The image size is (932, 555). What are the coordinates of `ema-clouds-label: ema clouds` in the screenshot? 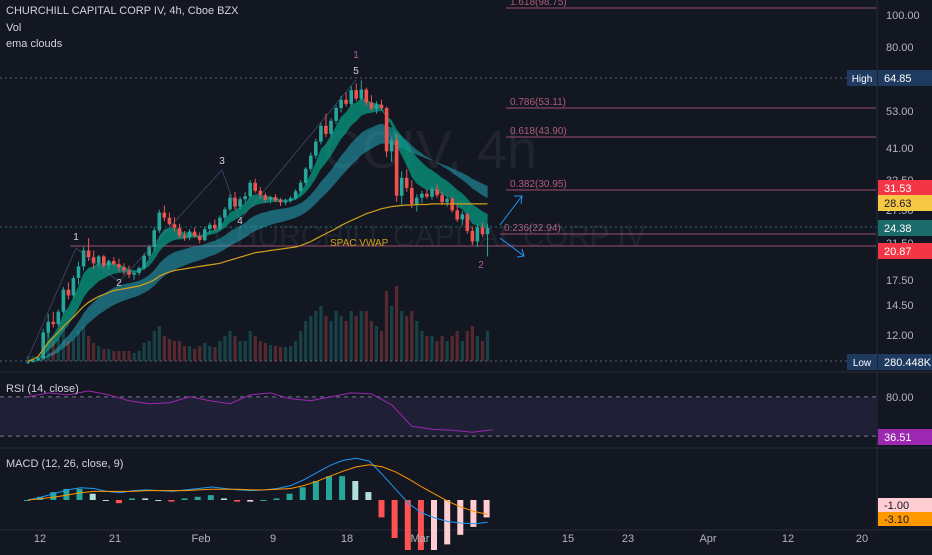 It's located at (34, 44).